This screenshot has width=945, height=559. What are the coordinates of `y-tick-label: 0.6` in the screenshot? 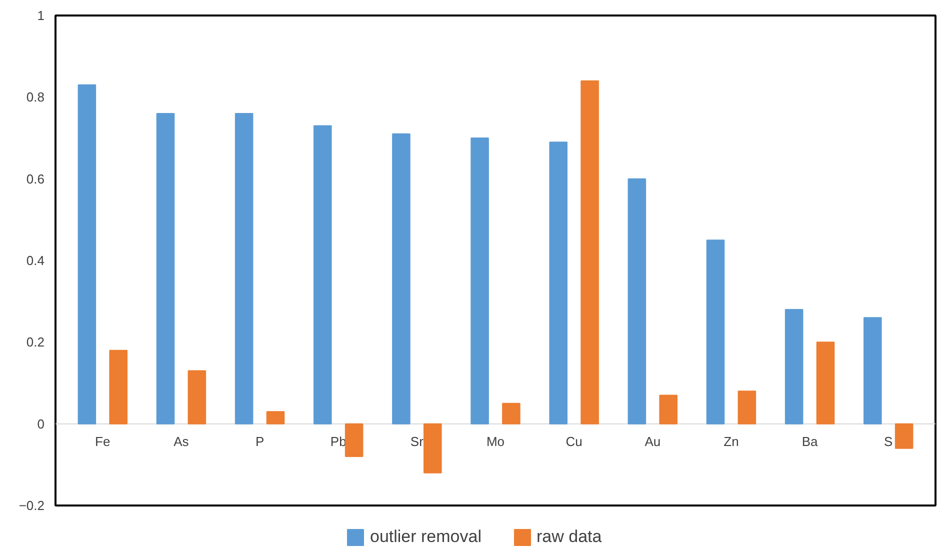 It's located at (35, 178).